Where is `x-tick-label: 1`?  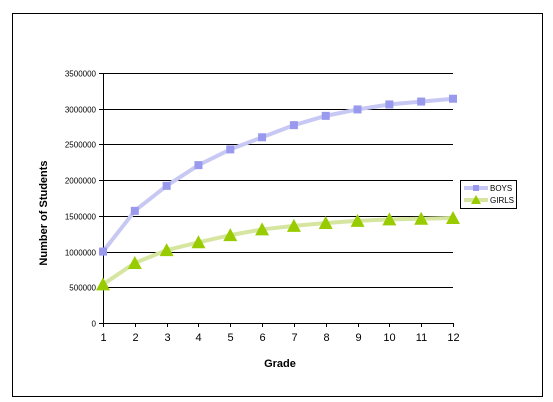 x-tick-label: 1 is located at coordinates (103, 338).